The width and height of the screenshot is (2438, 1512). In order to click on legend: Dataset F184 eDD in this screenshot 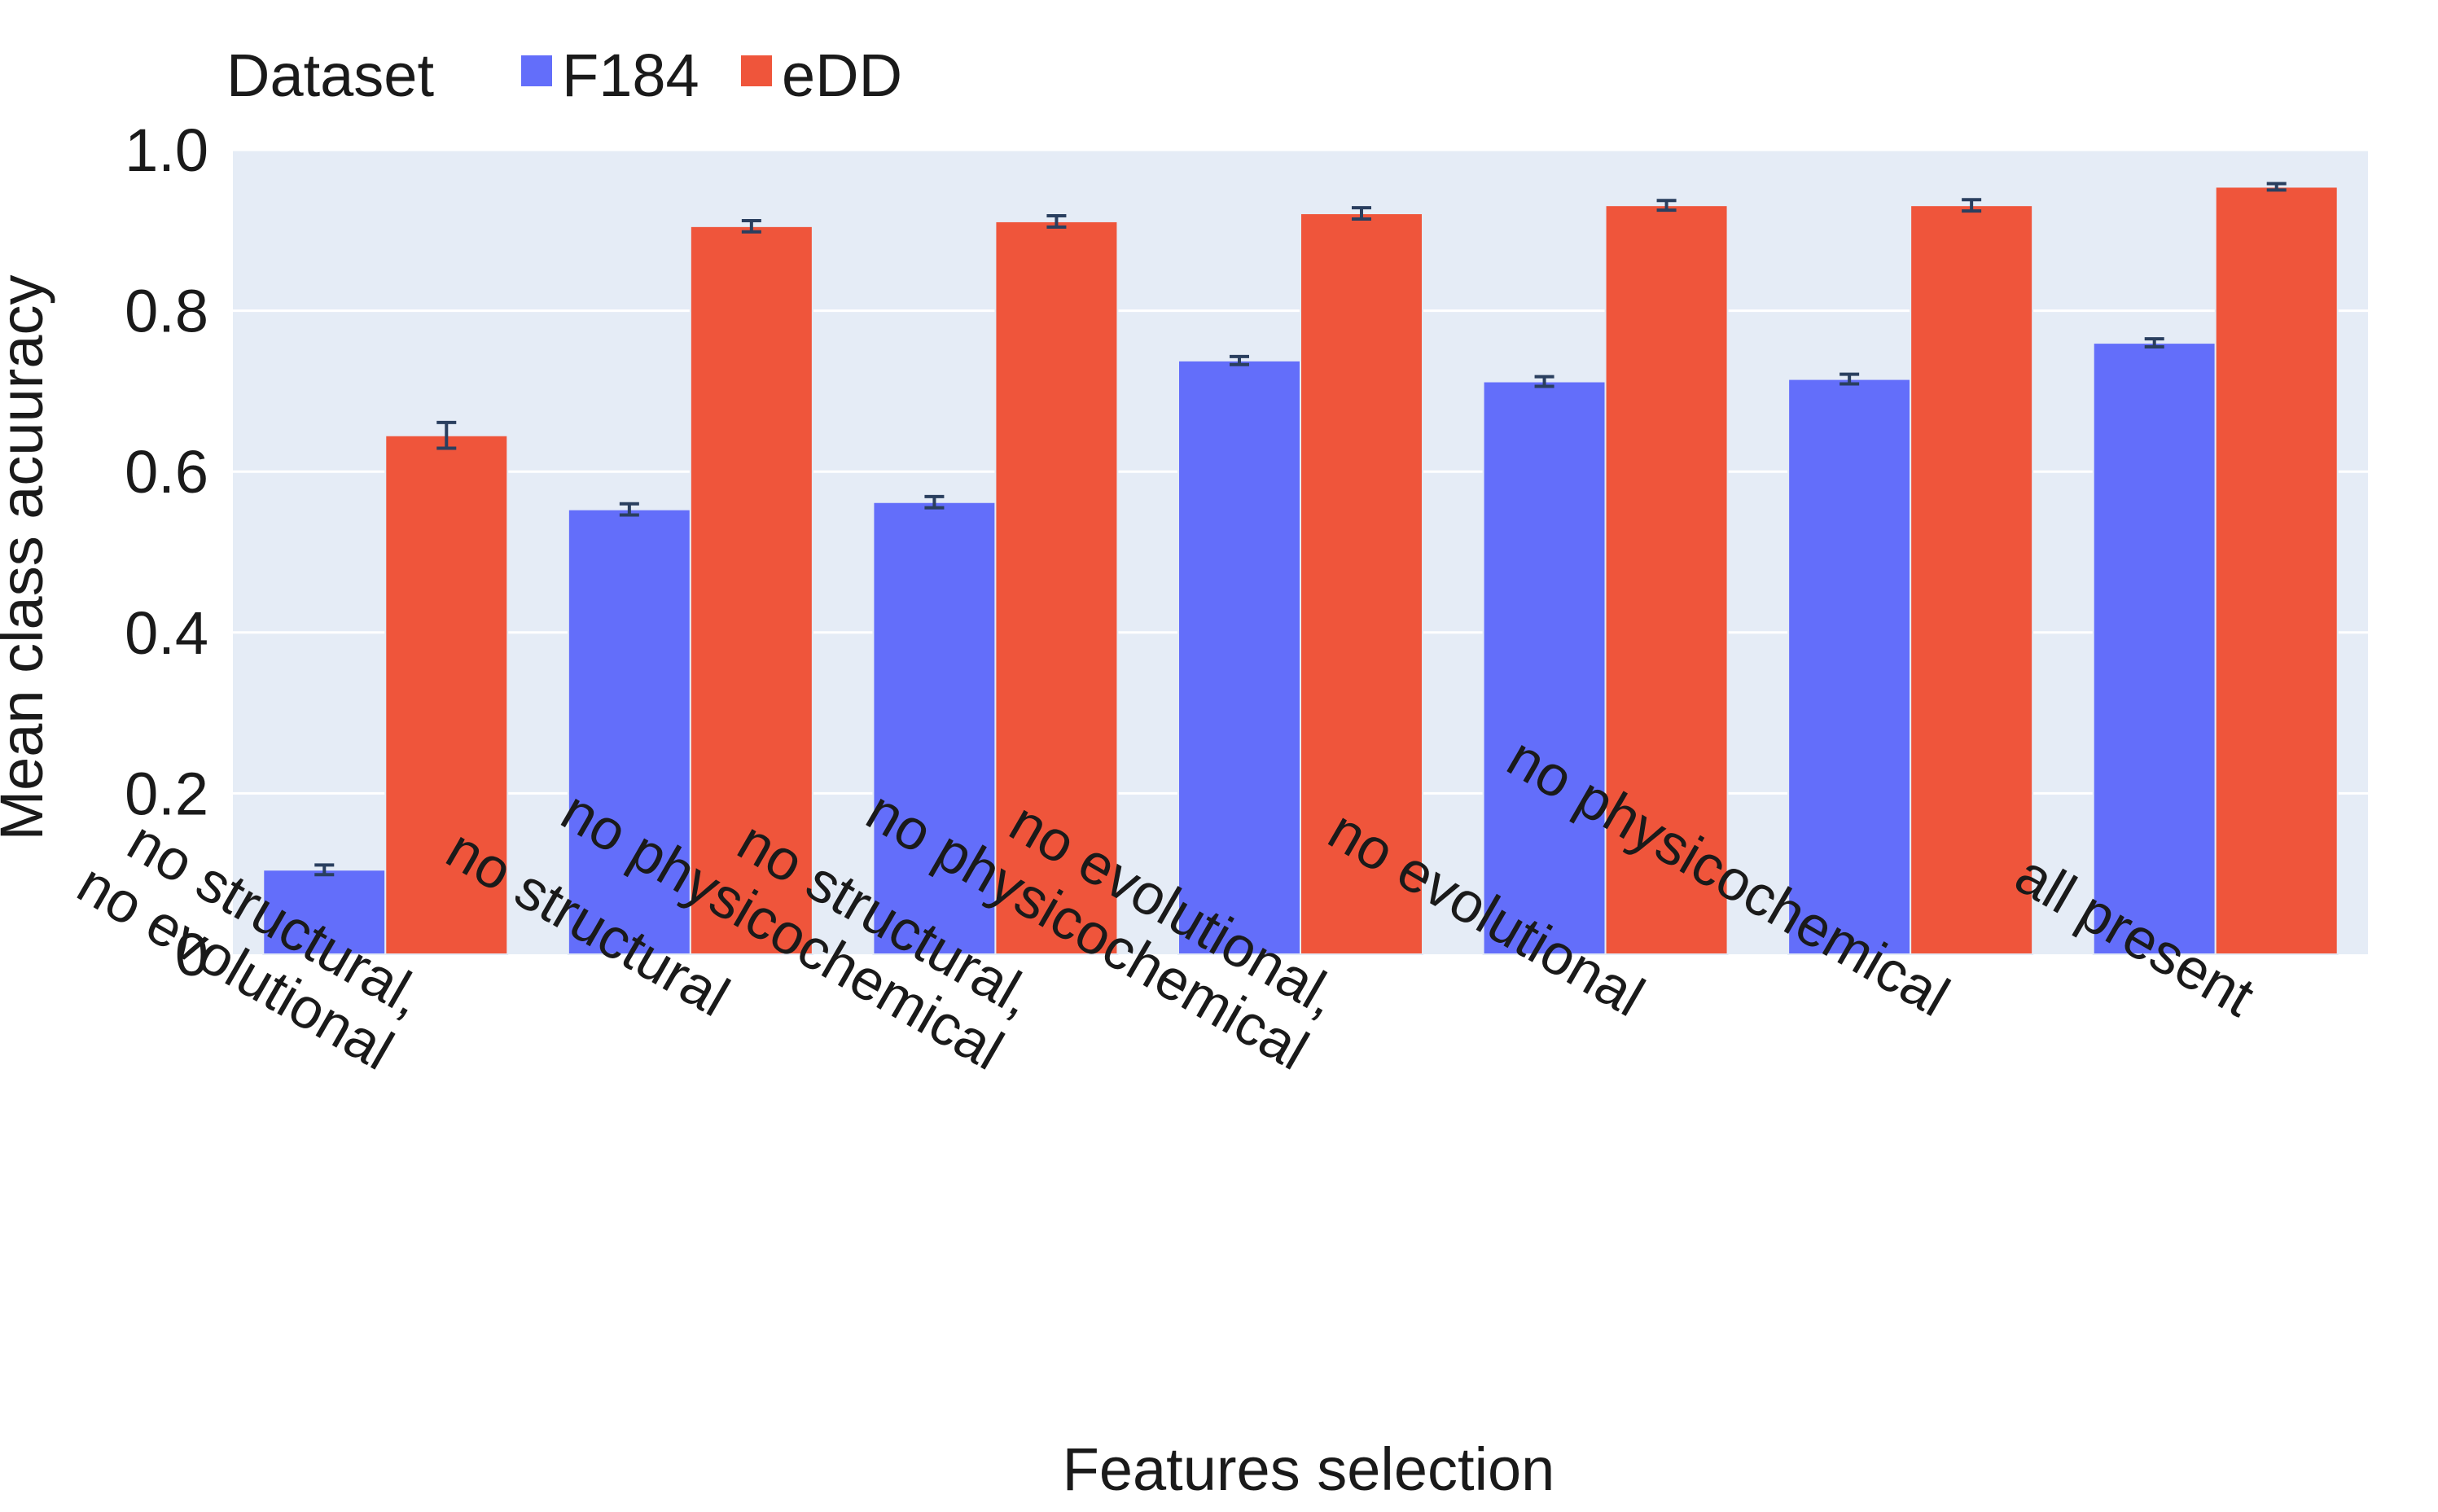, I will do `click(564, 75)`.